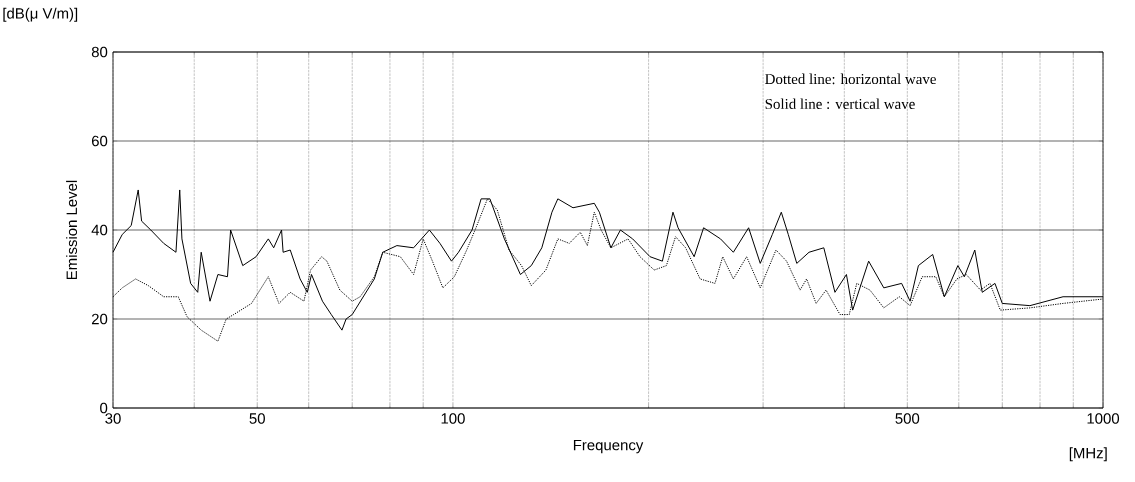 This screenshot has width=1135, height=482. Describe the element at coordinates (113, 418) in the screenshot. I see `x-tick-label: 30` at that location.